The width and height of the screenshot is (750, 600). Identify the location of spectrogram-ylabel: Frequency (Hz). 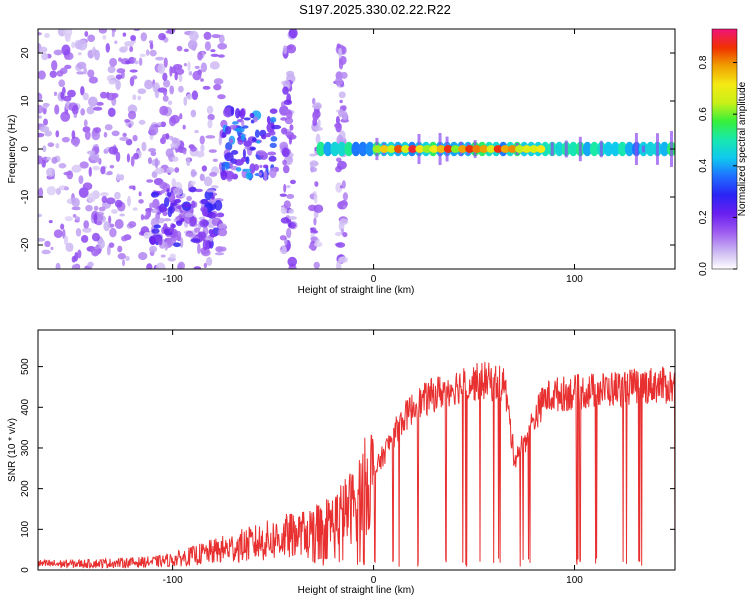
(12, 149).